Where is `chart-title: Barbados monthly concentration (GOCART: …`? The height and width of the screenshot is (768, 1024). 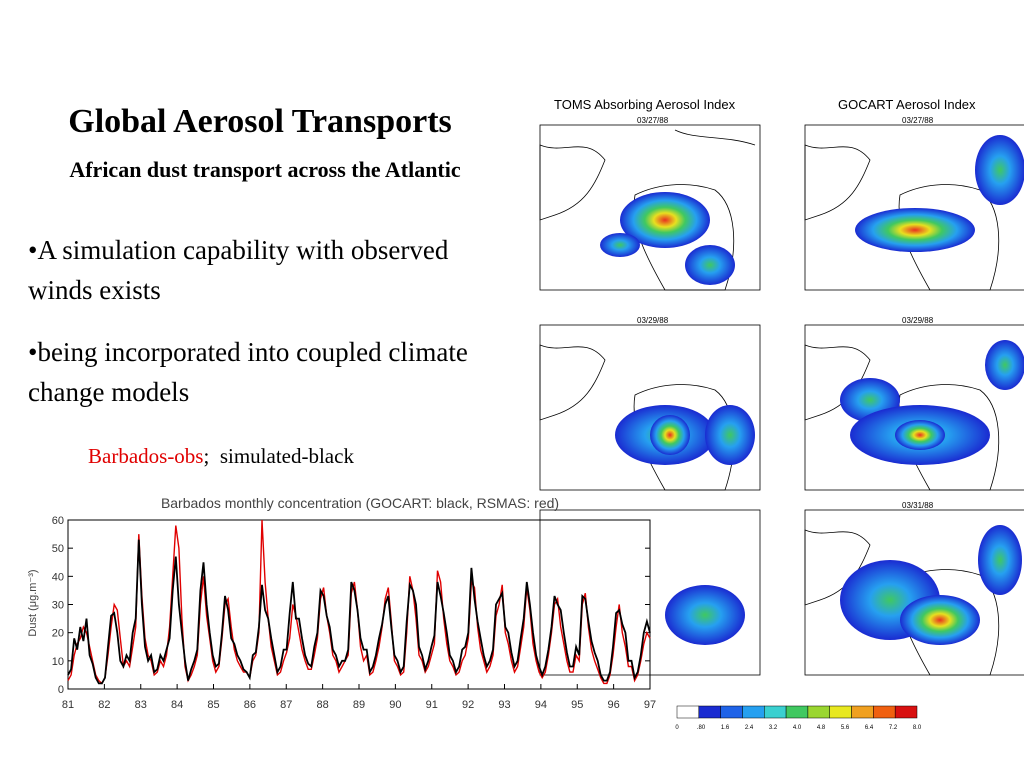
chart-title: Barbados monthly concentration (GOCART: … is located at coordinates (360, 503).